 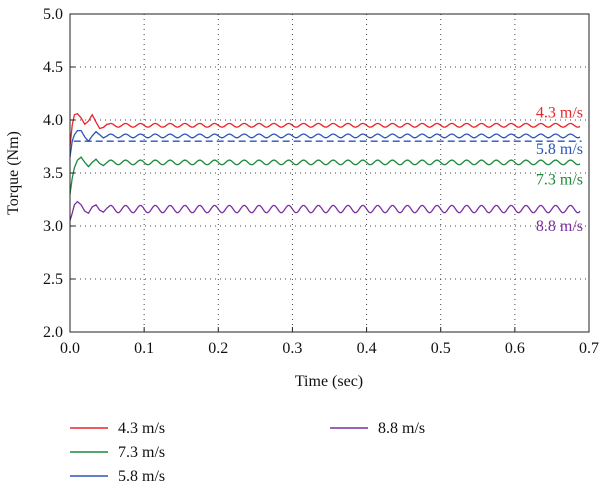 What do you see at coordinates (247, 452) in the screenshot?
I see `legend: 4.3 m/s 7.3 m/s 5.8 m/s 8.8 m/s` at bounding box center [247, 452].